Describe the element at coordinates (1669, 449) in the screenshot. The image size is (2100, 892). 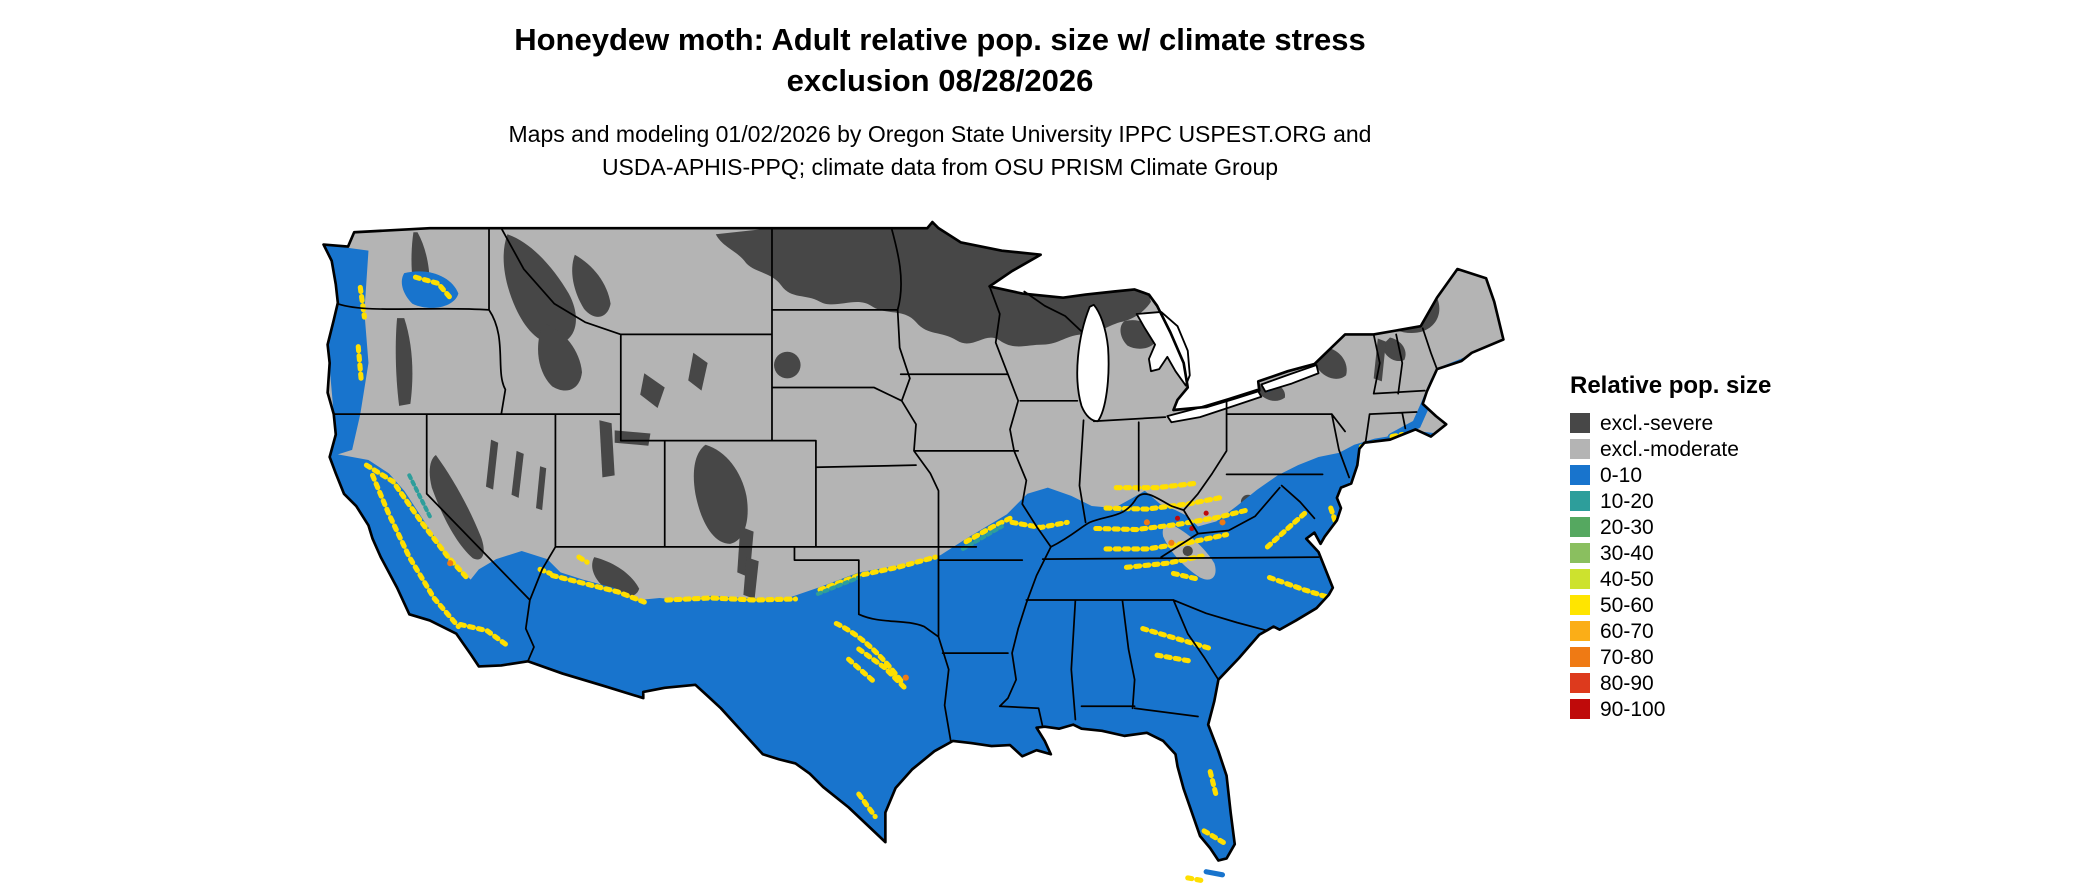
I see `legend-label: excl.-moderate` at that location.